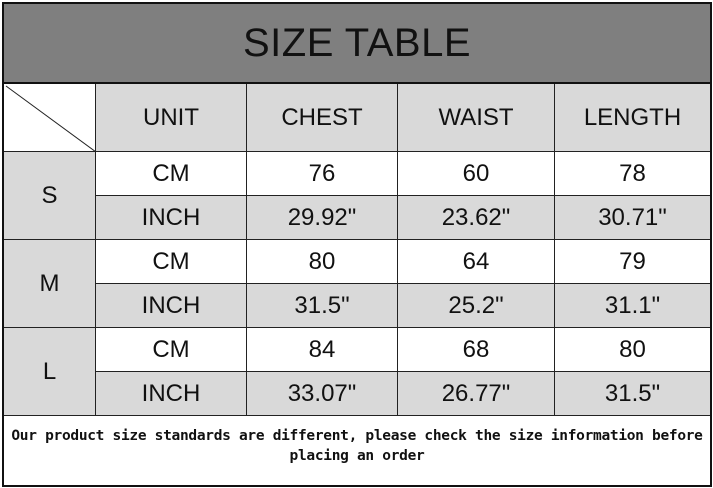  I want to click on cell-chest: 31.5", so click(322, 306).